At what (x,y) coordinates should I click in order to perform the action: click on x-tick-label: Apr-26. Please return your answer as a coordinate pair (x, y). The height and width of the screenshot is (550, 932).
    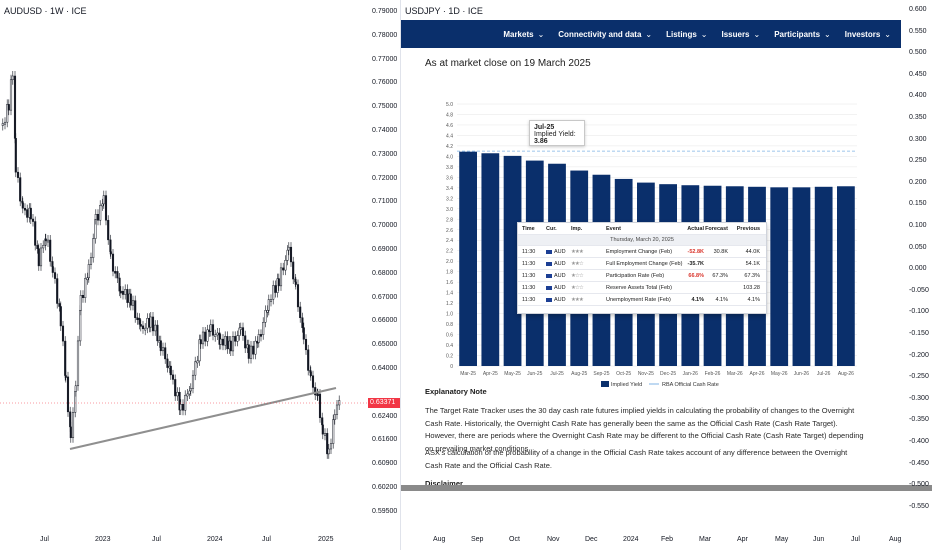
    Looking at the image, I should click on (756, 374).